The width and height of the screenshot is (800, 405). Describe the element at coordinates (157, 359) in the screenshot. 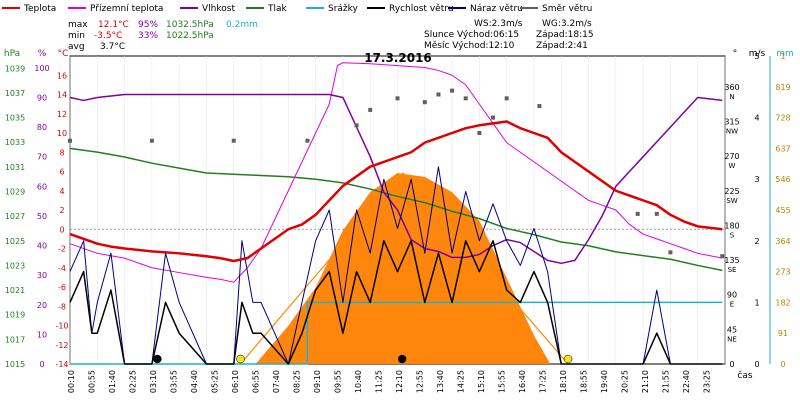

I see `moon_set-marker` at that location.